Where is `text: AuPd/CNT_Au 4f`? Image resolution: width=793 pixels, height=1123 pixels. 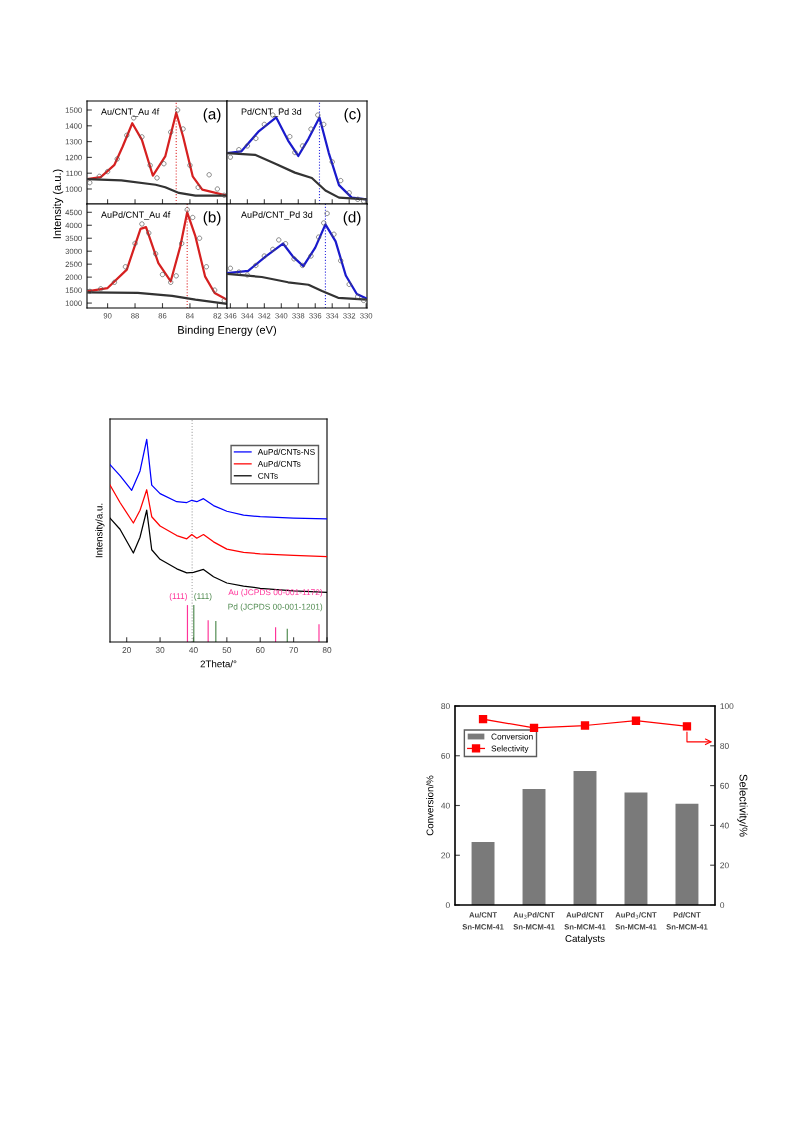 text: AuPd/CNT_Au 4f is located at coordinates (136, 215).